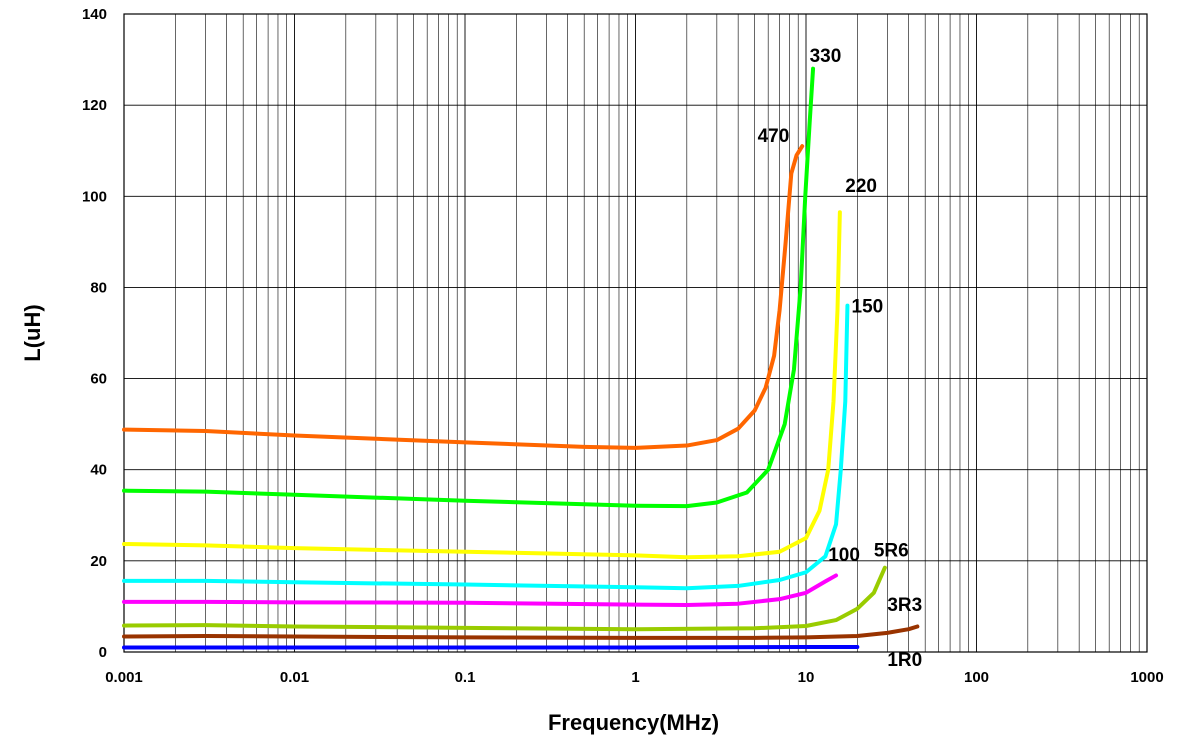 Image resolution: width=1178 pixels, height=742 pixels. I want to click on series-line-5R6, so click(504, 598).